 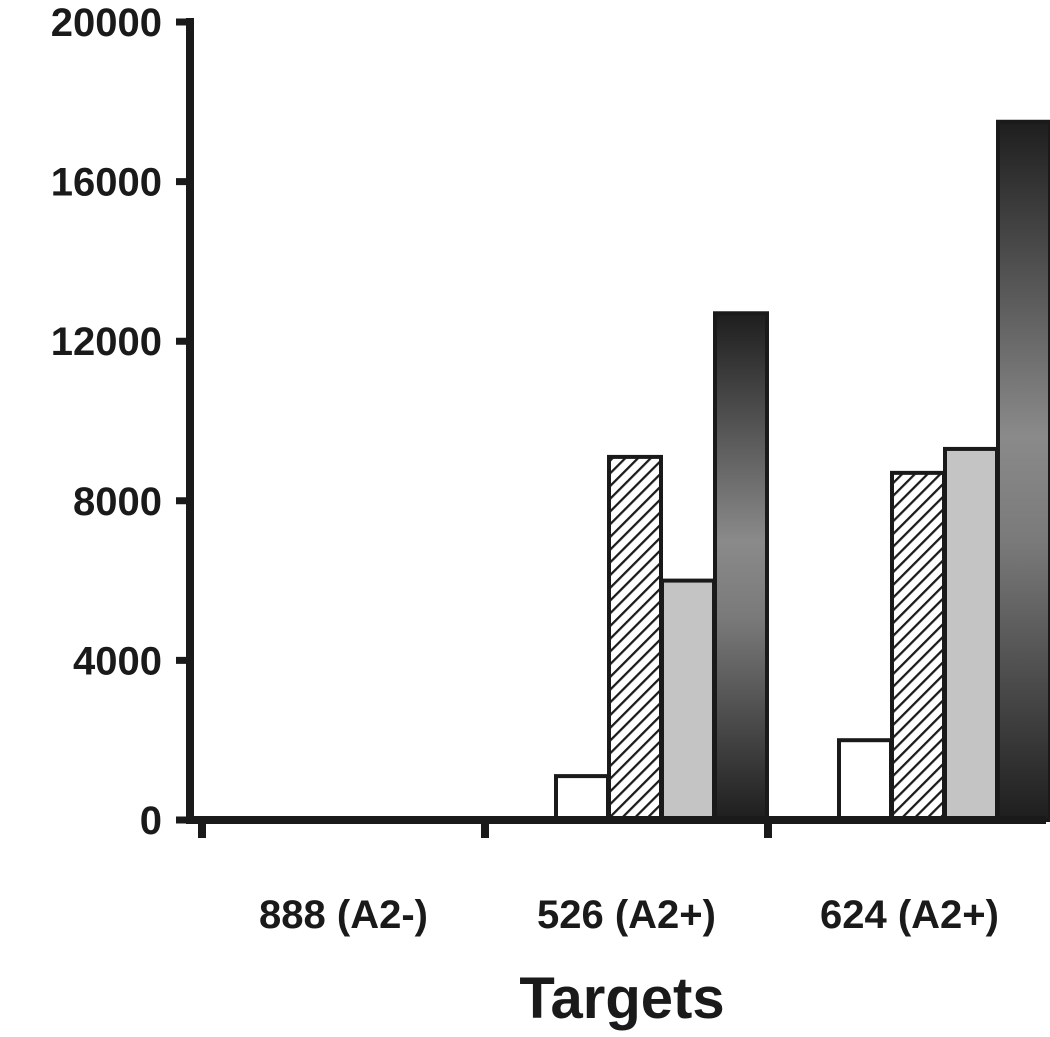 What do you see at coordinates (865, 780) in the screenshot?
I see `bar-624-a2--series-1` at bounding box center [865, 780].